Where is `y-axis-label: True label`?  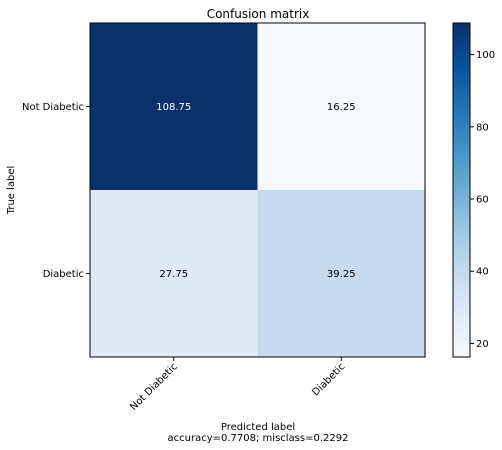 y-axis-label: True label is located at coordinates (11, 191).